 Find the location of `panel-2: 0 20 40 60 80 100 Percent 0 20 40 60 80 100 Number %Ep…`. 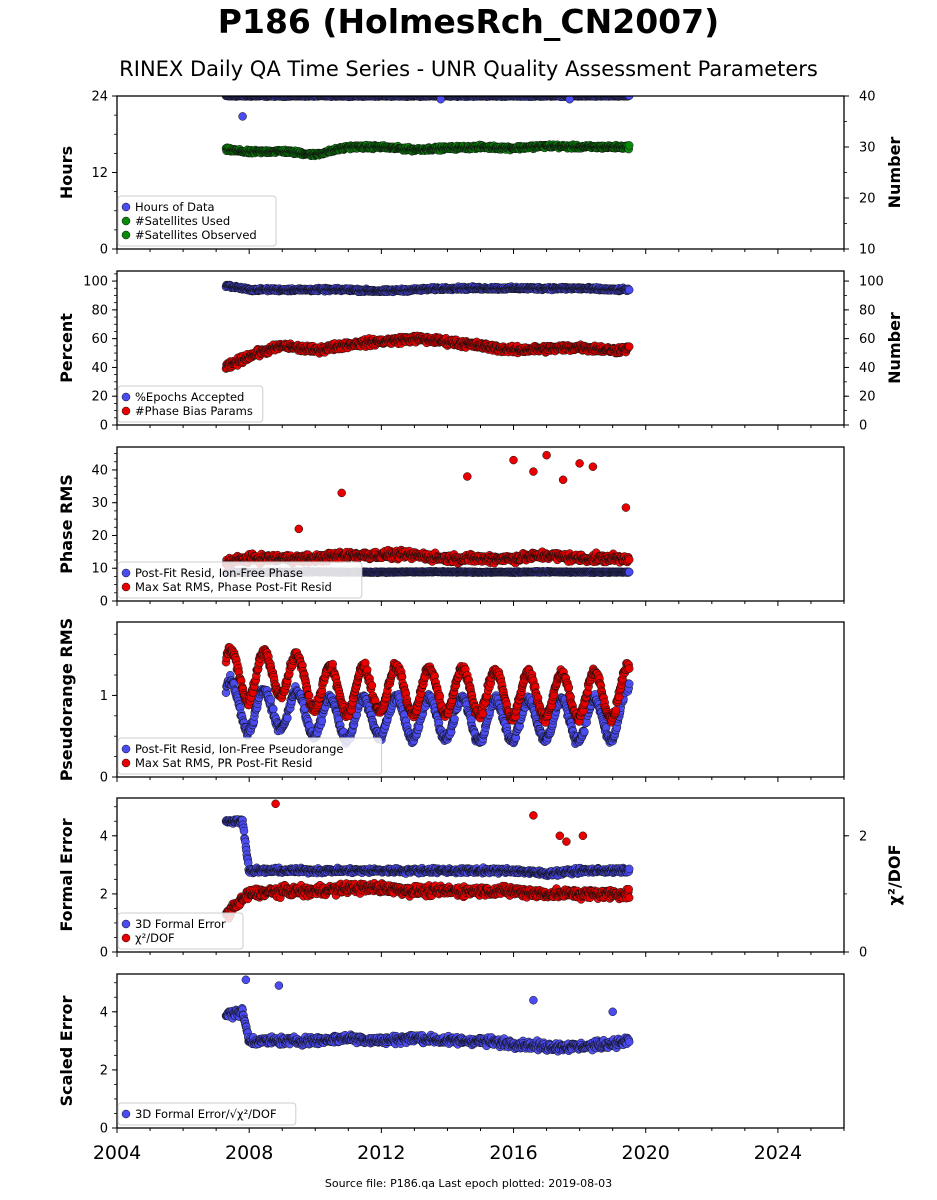

panel-2: 0 20 40 60 80 100 Percent 0 20 40 60 80 100 Number %Ep… is located at coordinates (480, 352).